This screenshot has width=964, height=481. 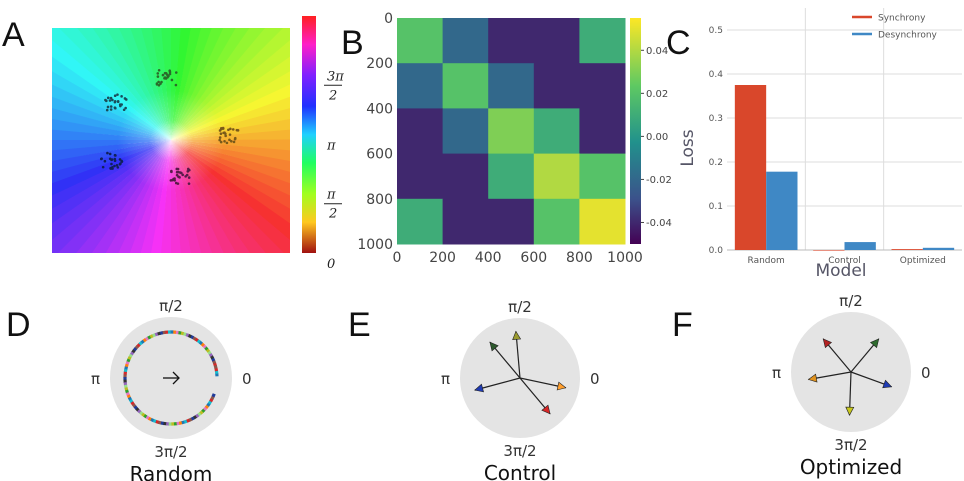 I want to click on cluster-green, so click(x=166, y=78).